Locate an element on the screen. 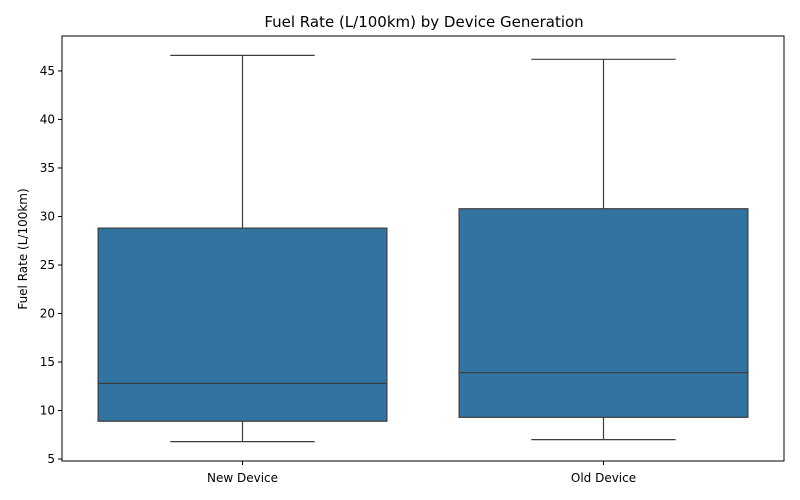 The height and width of the screenshot is (500, 800). y-tick-label: 40 is located at coordinates (47, 119).